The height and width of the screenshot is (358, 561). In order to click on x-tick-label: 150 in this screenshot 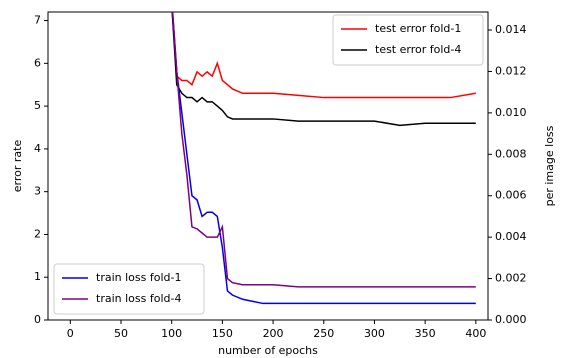, I will do `click(222, 333)`.